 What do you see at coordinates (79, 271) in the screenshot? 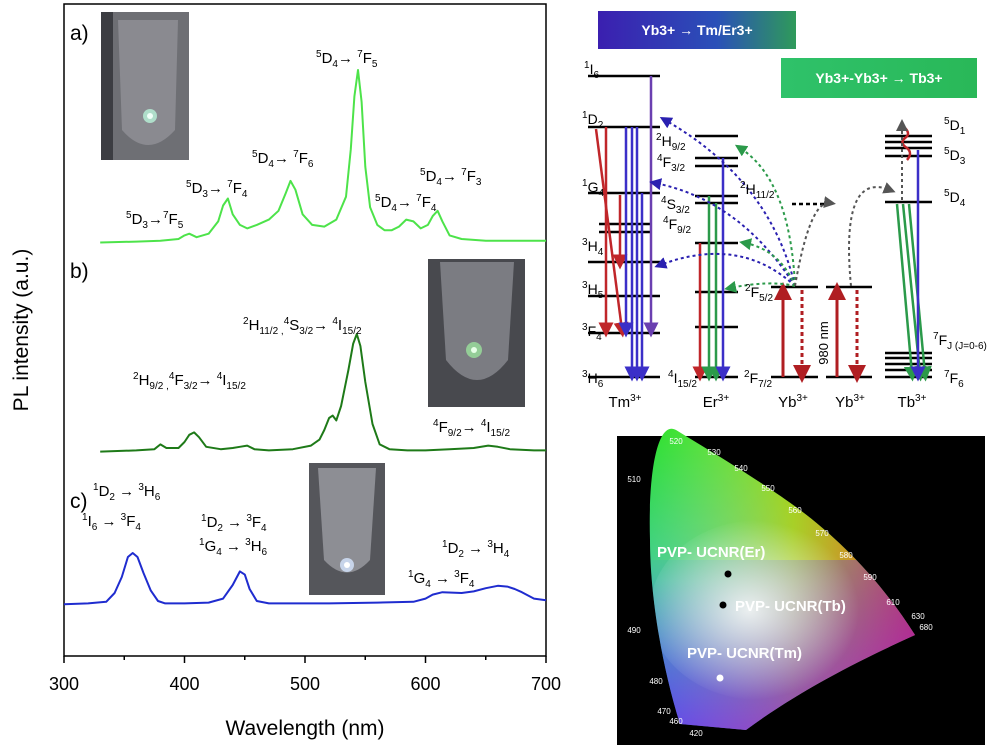
I see `panel-label-b: b)` at bounding box center [79, 271].